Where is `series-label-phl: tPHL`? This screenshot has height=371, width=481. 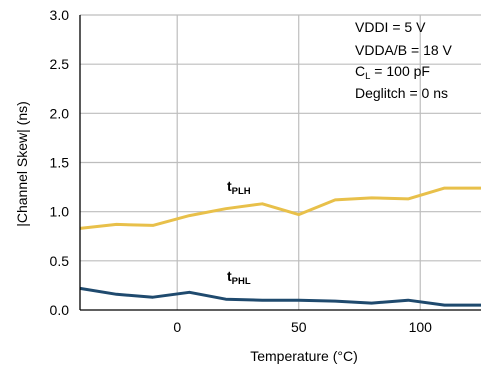
series-label-phl: tPHL is located at coordinates (239, 277).